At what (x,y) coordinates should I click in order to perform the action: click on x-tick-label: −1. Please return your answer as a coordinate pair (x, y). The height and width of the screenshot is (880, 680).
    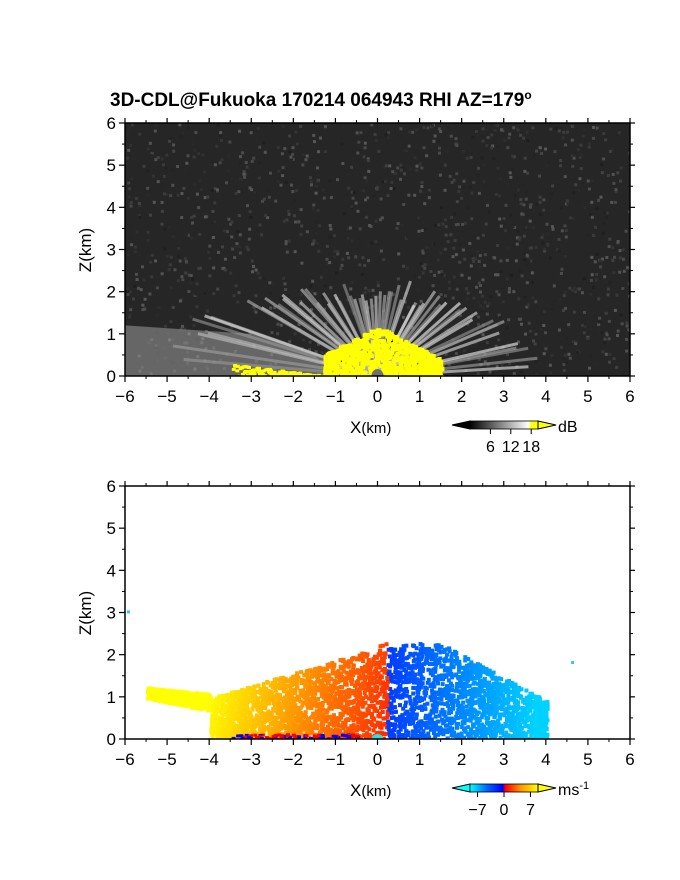
    Looking at the image, I should click on (335, 396).